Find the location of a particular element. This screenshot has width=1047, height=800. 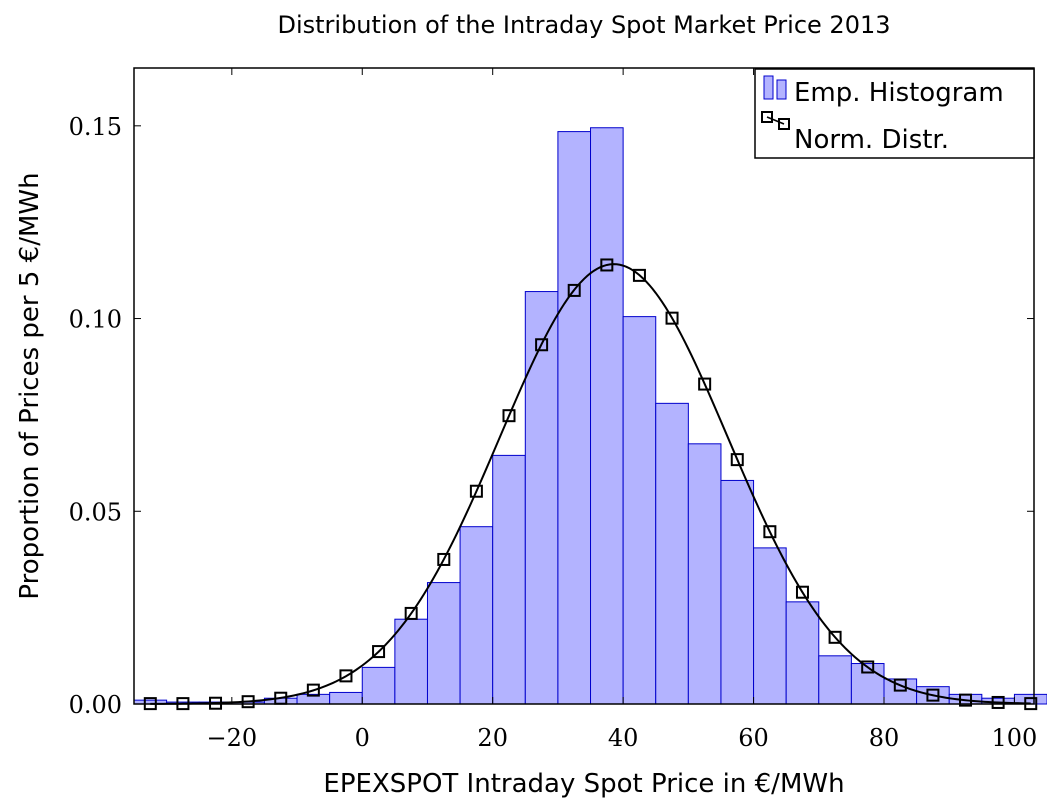

y-tick-label: 0.10 is located at coordinates (95, 320).